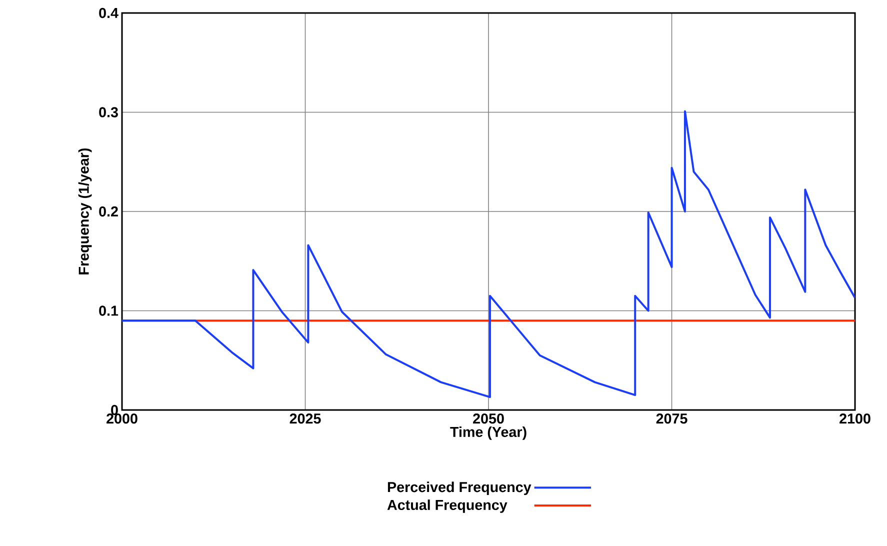 The height and width of the screenshot is (546, 887). I want to click on x-tick-label: 2050, so click(488, 419).